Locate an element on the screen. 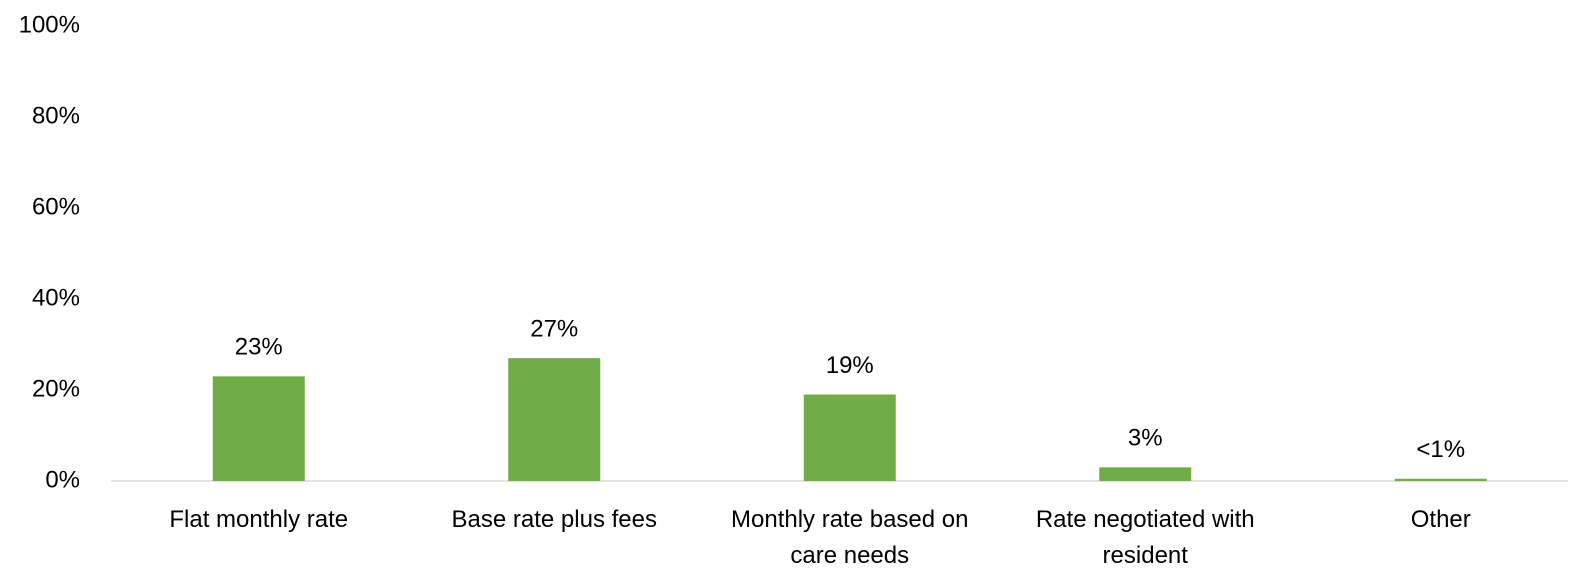  y-tick-label: 60% is located at coordinates (56, 206).